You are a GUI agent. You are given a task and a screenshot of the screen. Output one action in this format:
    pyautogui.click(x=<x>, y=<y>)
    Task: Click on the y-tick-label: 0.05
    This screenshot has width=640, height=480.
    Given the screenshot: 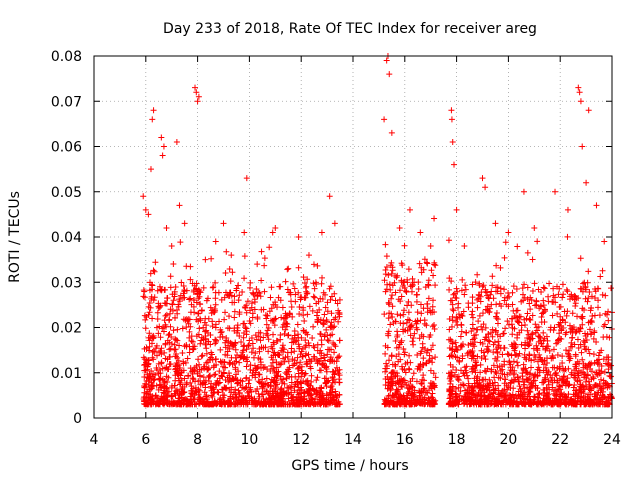 What is the action you would take?
    pyautogui.click(x=66, y=193)
    